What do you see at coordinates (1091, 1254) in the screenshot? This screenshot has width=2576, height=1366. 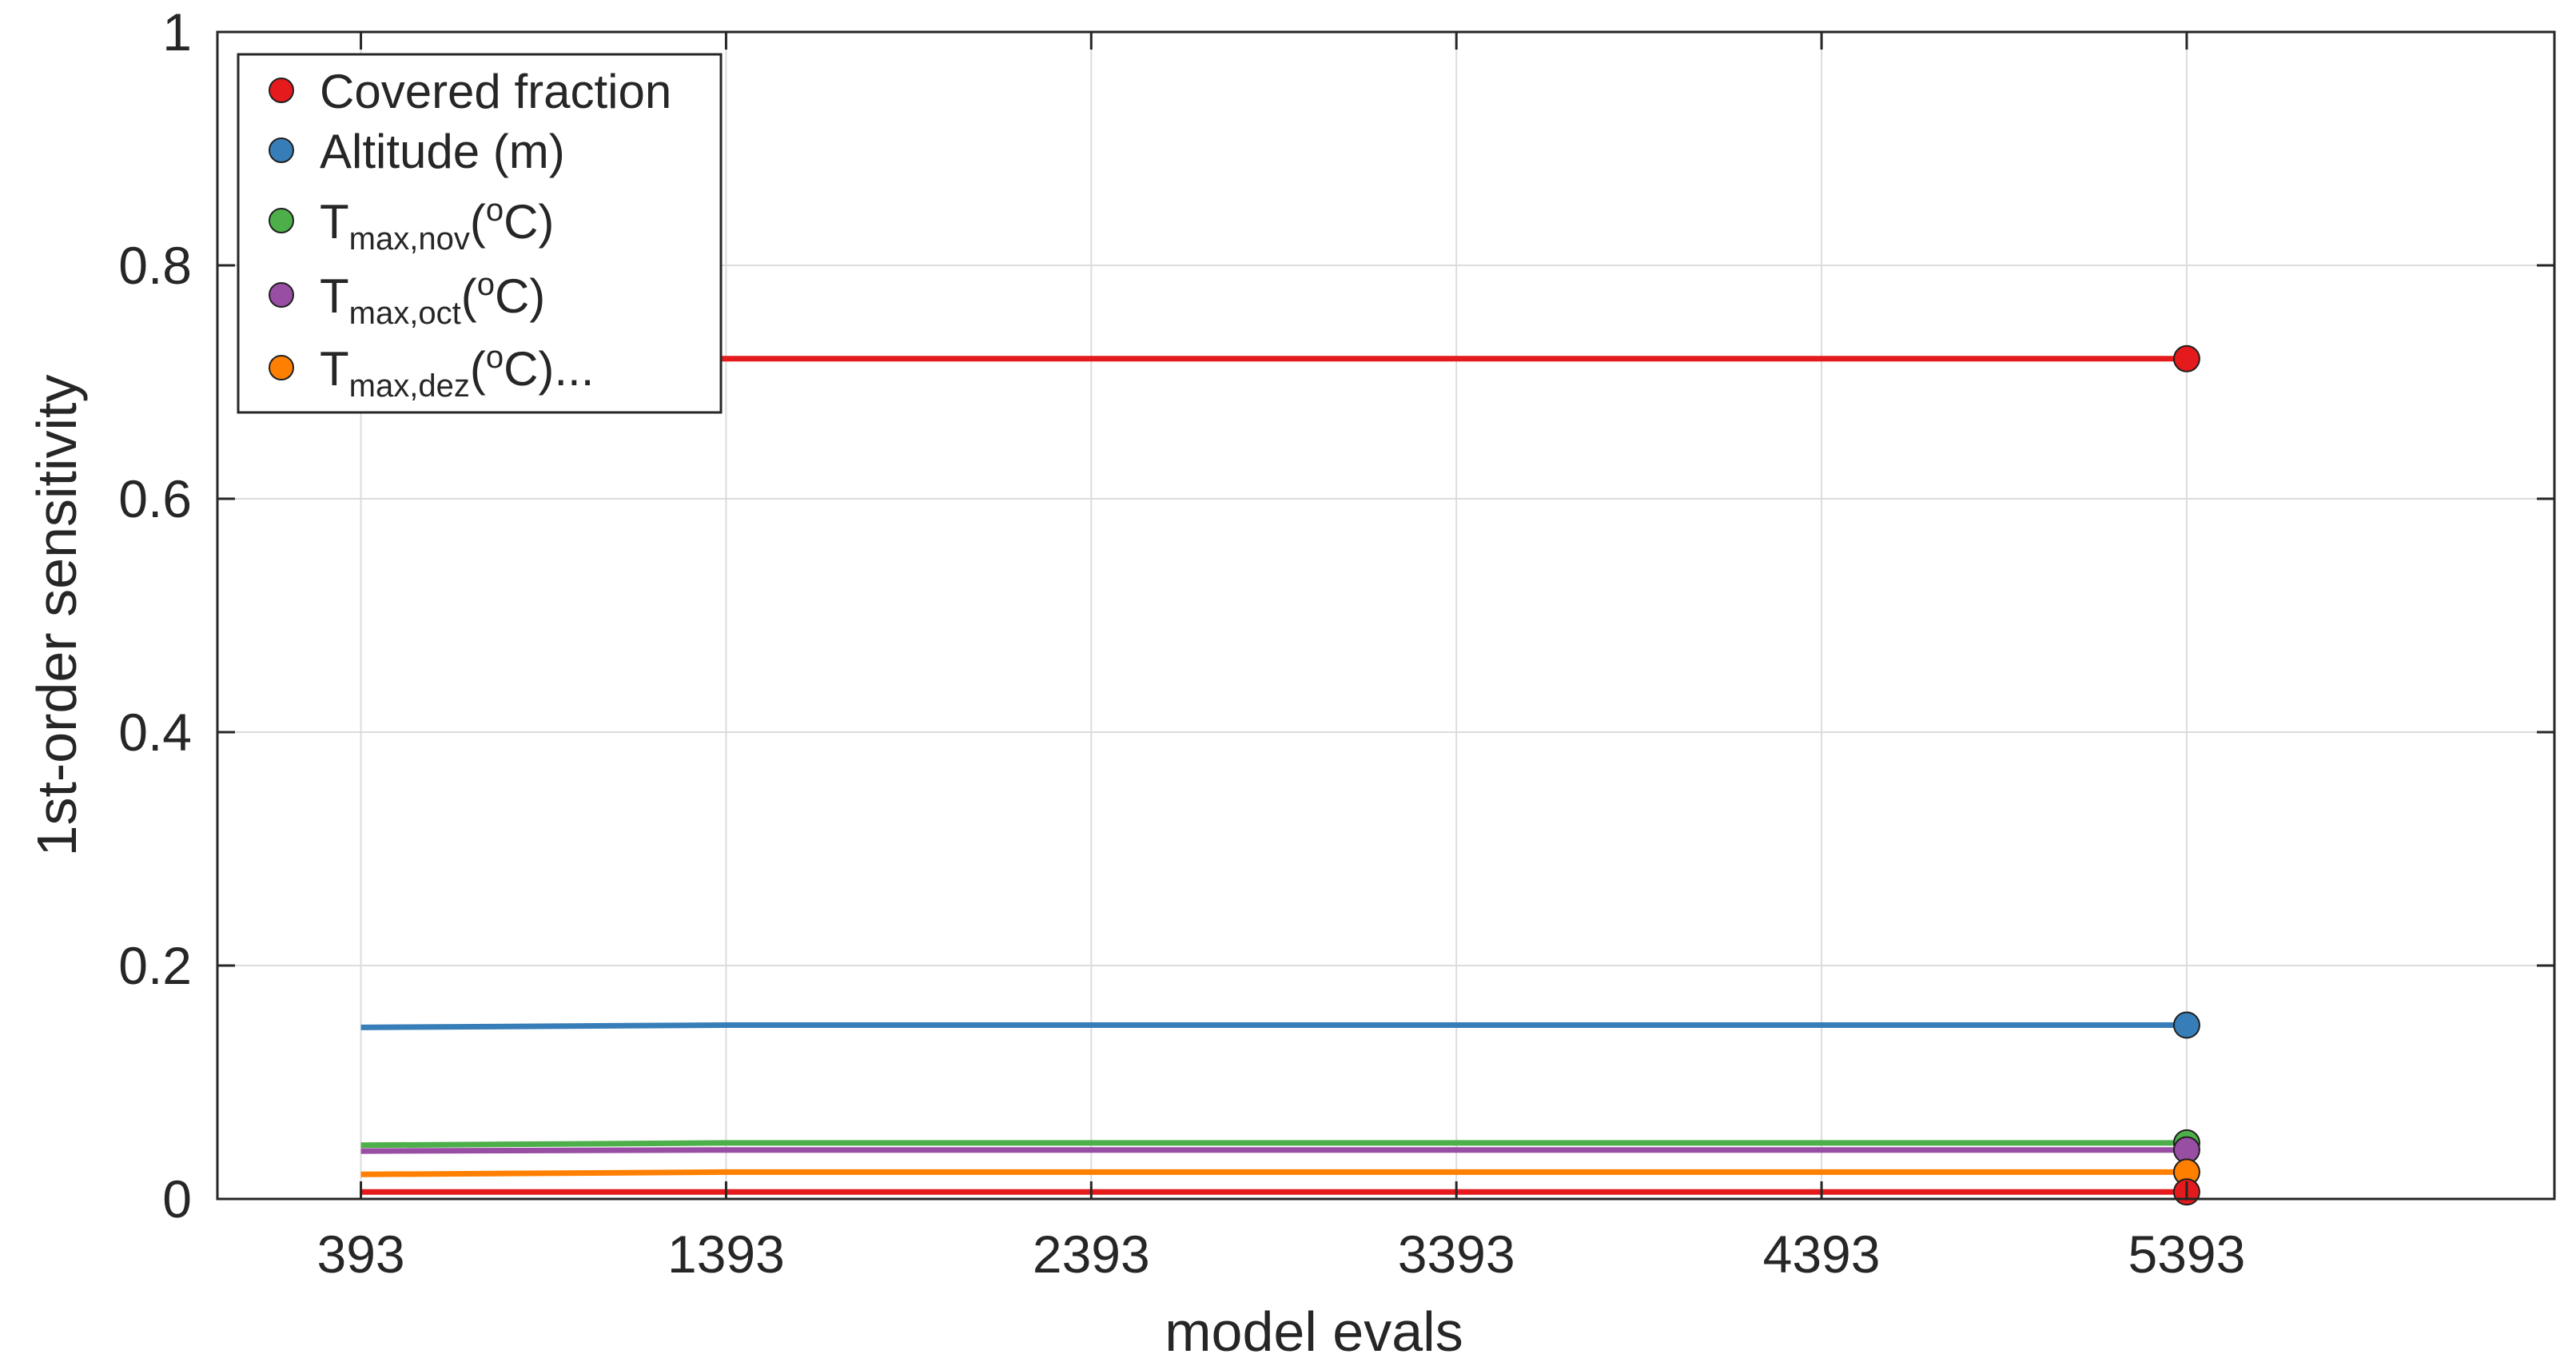 I see `x-tick-label-2: 2393` at bounding box center [1091, 1254].